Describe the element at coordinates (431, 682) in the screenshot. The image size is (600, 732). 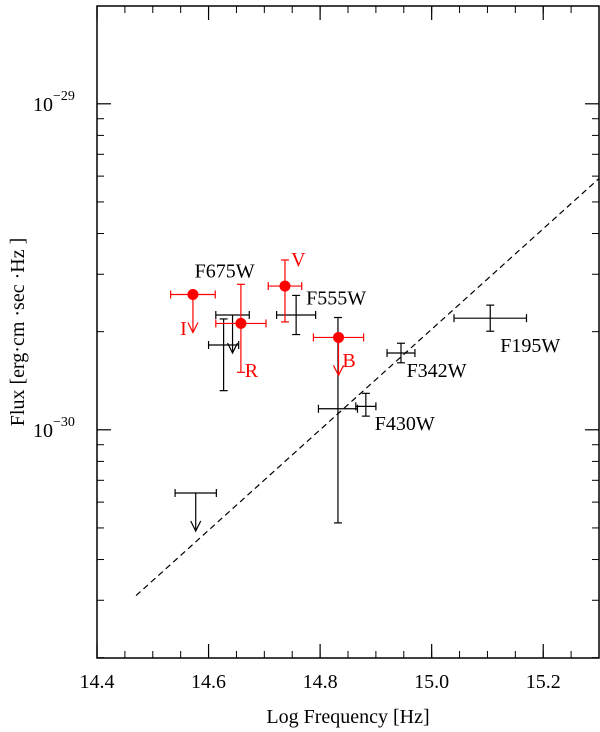
I see `x-tick-label: 15.0` at that location.